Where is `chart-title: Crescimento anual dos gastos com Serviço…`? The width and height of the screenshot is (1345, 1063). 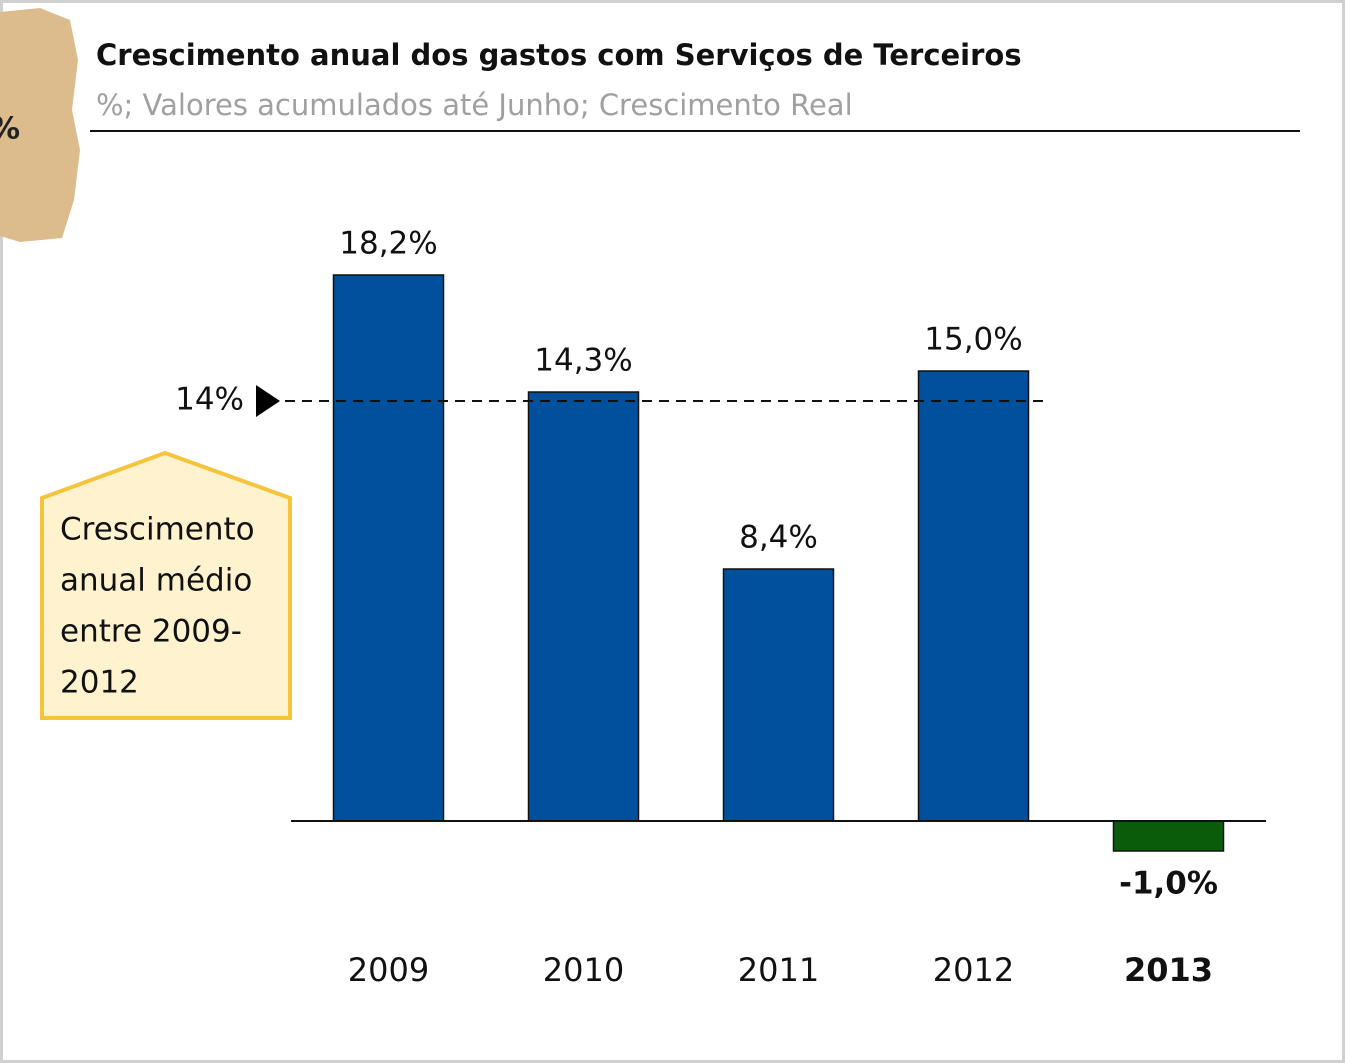 chart-title: Crescimento anual dos gastos com Serviço… is located at coordinates (559, 55).